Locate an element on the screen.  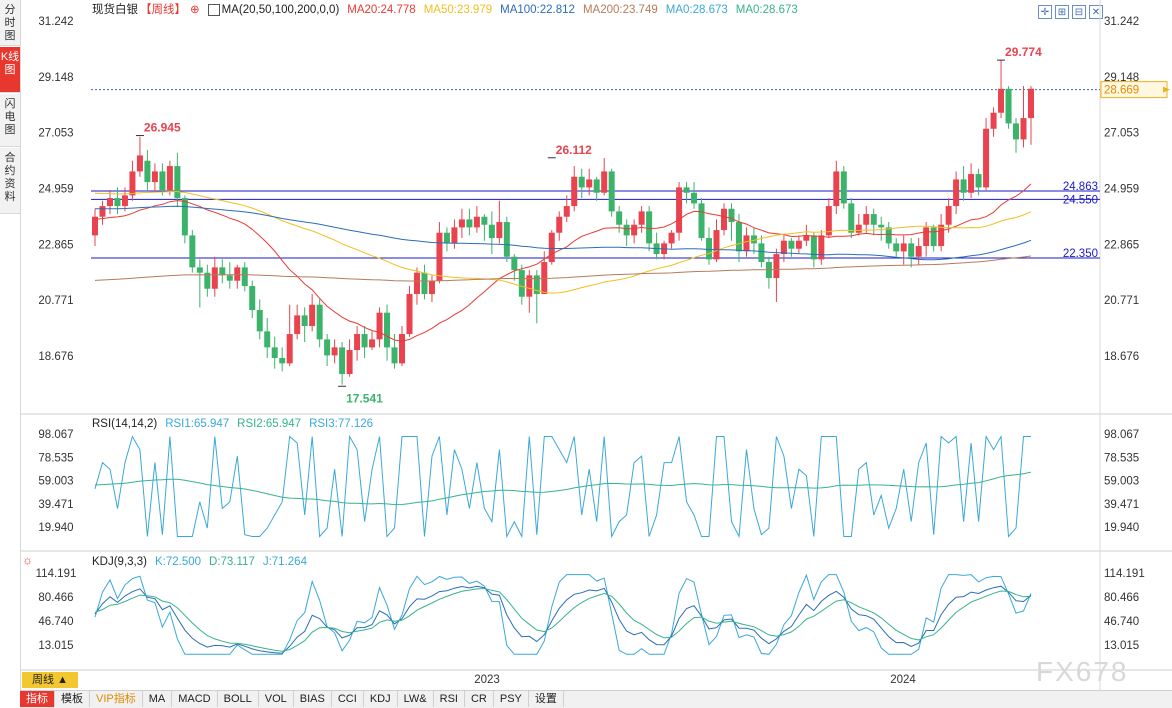
tab-macd: MACD is located at coordinates (195, 699).